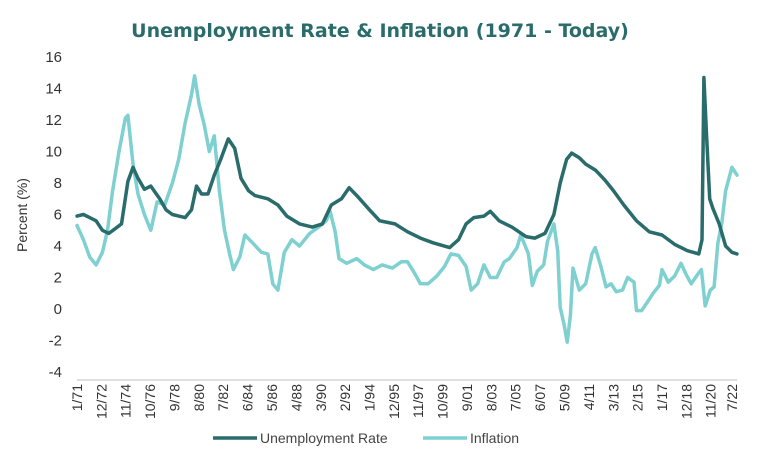 The height and width of the screenshot is (458, 760). Describe the element at coordinates (22, 215) in the screenshot. I see `y-axis-label: Percent (%)` at that location.